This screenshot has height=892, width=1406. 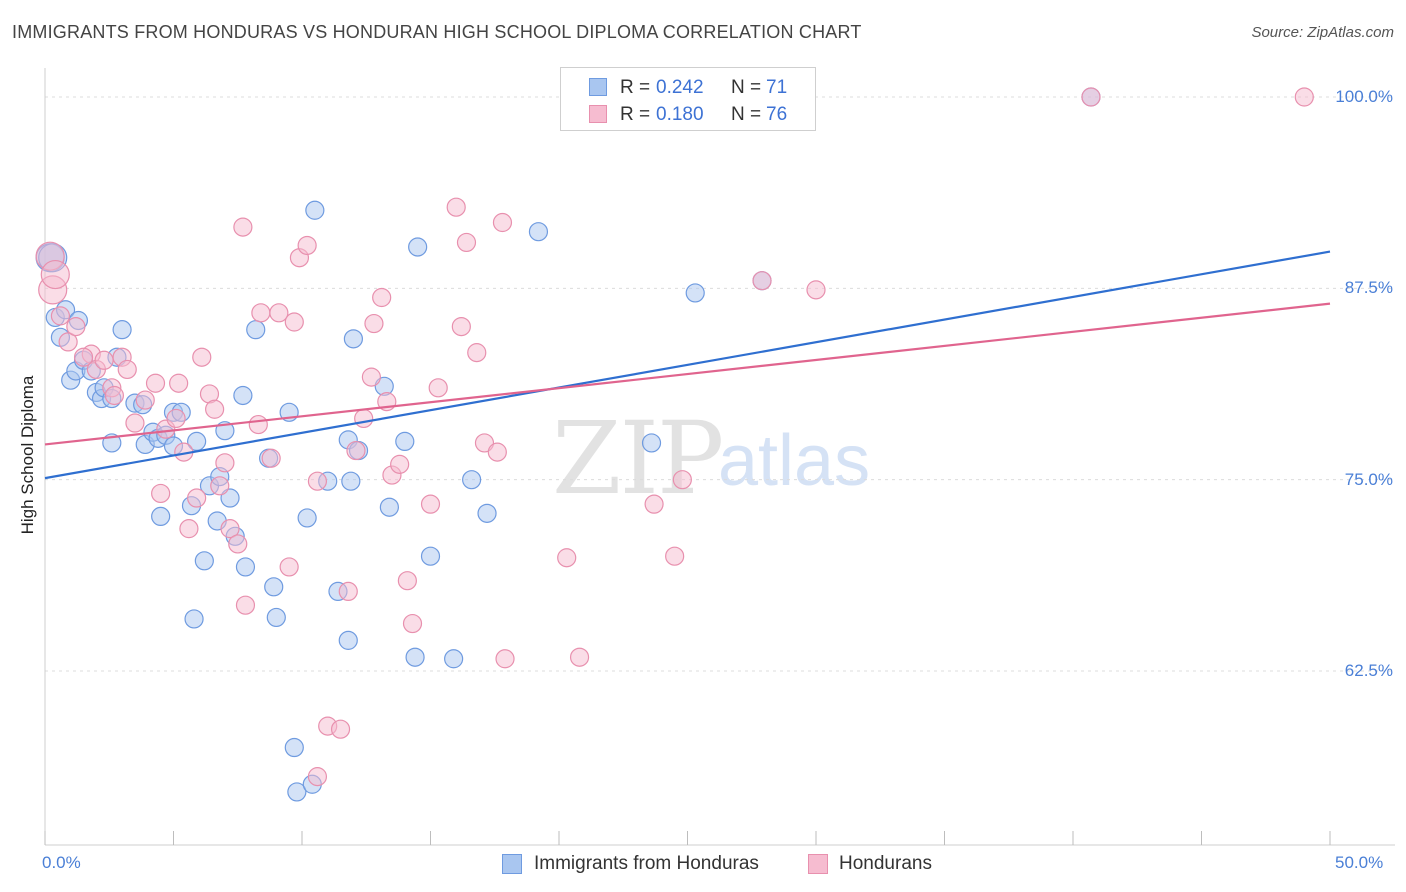 I want to click on legend-item-immigrants: Immigrants from Honduras, so click(x=647, y=865).